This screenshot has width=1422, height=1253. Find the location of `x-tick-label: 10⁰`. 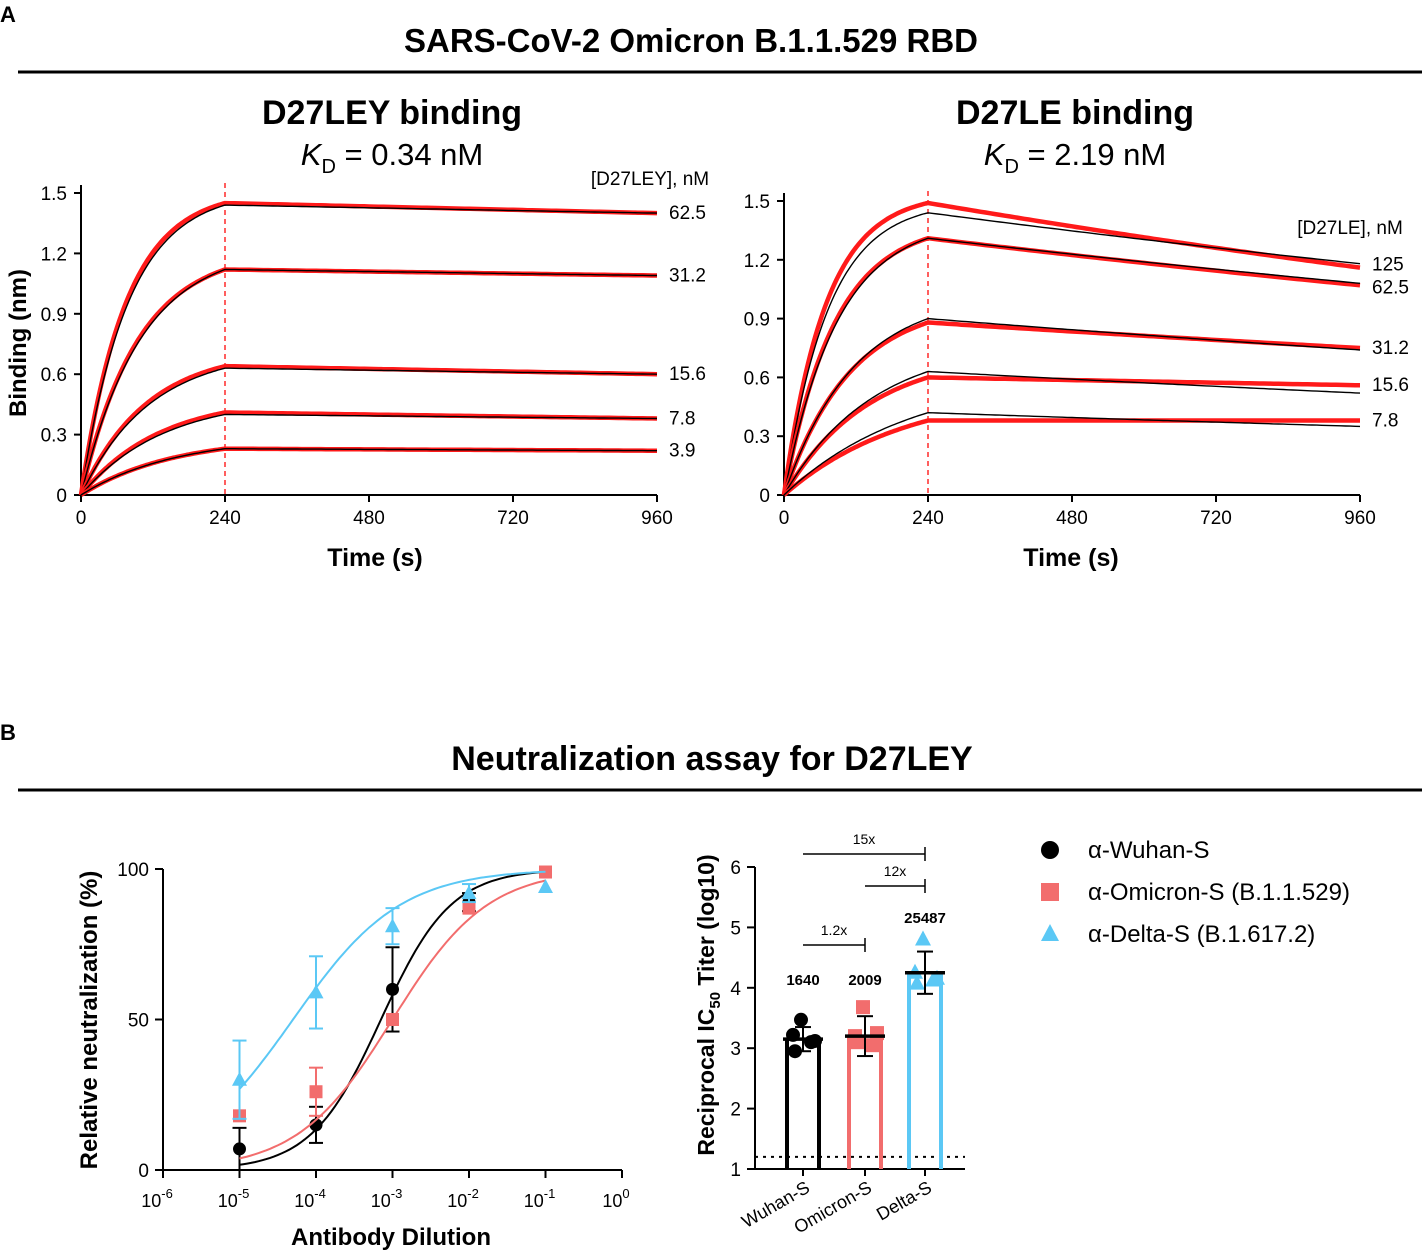

x-tick-label: 10⁰ is located at coordinates (615, 1198).